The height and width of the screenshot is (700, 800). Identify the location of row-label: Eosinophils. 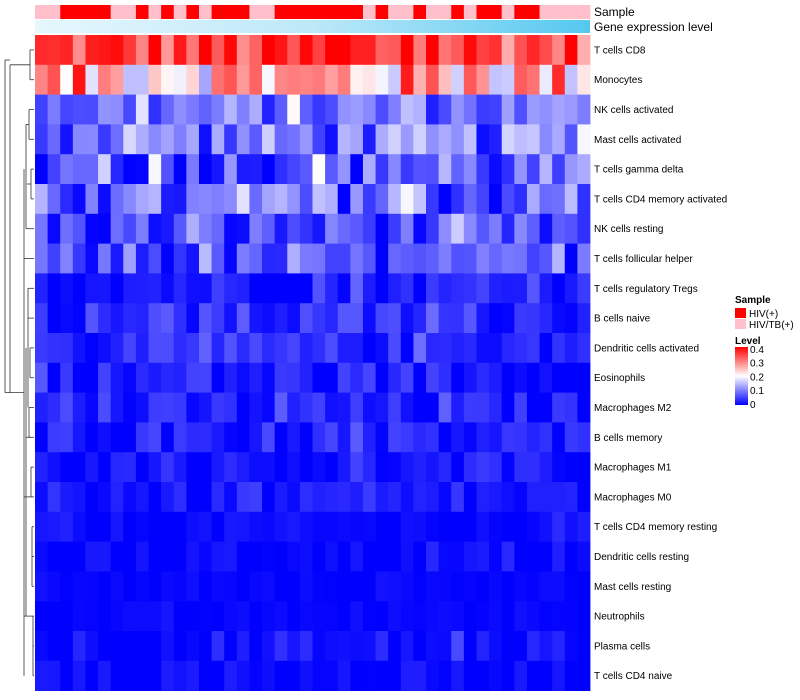
(619, 378).